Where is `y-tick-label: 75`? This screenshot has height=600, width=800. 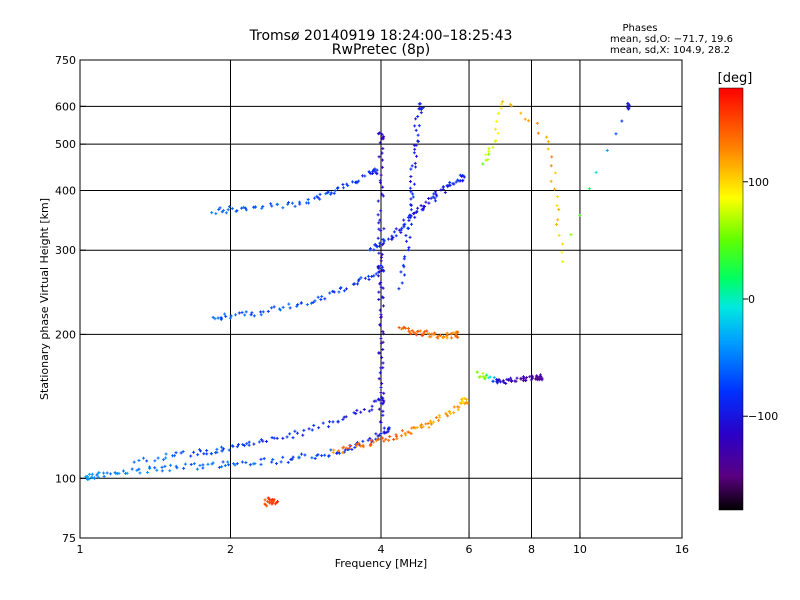
y-tick-label: 75 is located at coordinates (69, 538).